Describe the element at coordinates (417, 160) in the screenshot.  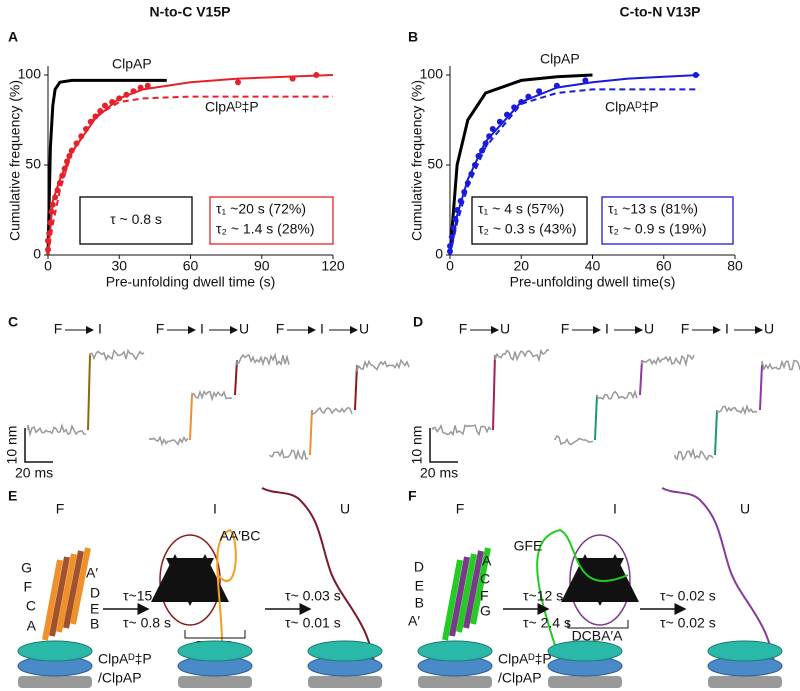
I see `y-axis-label: Cumulative frequency (%)` at that location.